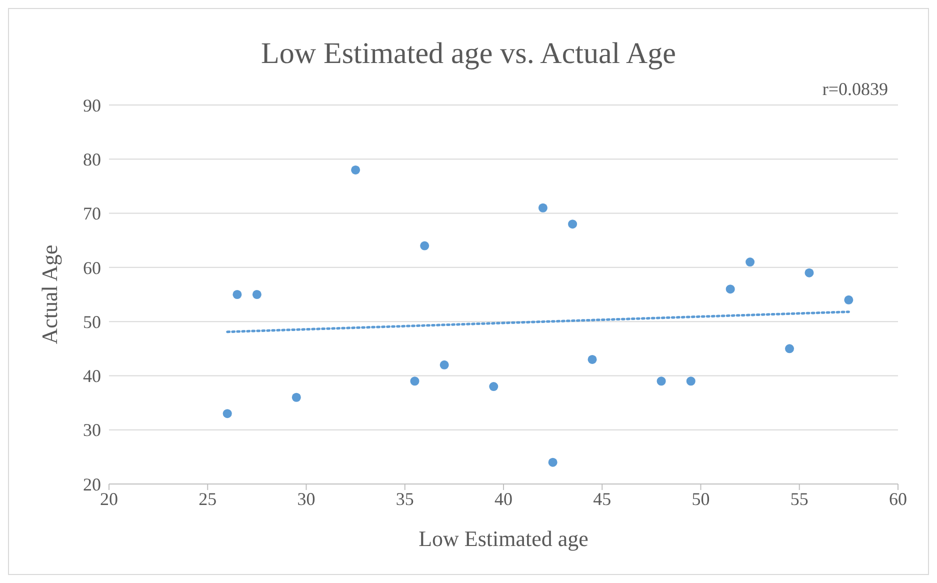 This screenshot has height=583, width=937. What do you see at coordinates (92, 268) in the screenshot?
I see `y-tick-label: 60` at bounding box center [92, 268].